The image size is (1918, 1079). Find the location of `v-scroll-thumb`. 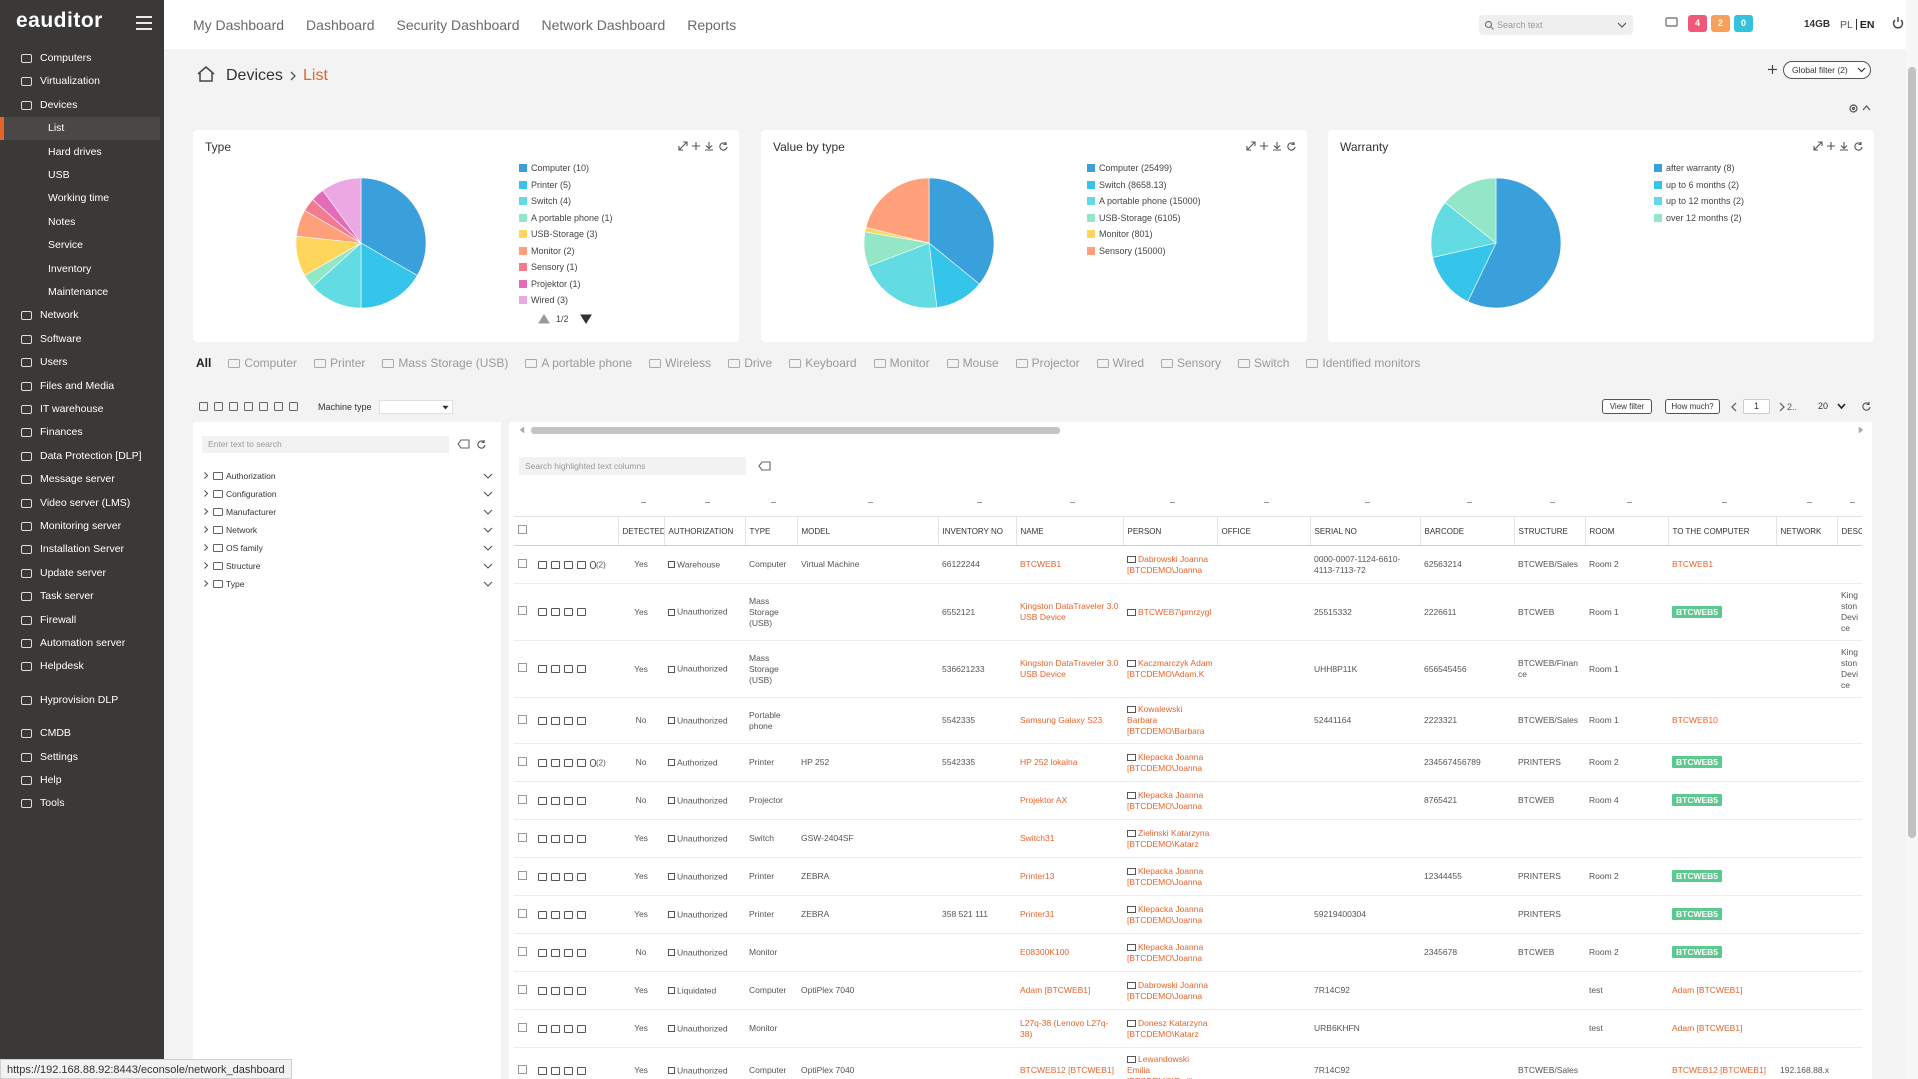

v-scroll-thumb is located at coordinates (1912, 452).